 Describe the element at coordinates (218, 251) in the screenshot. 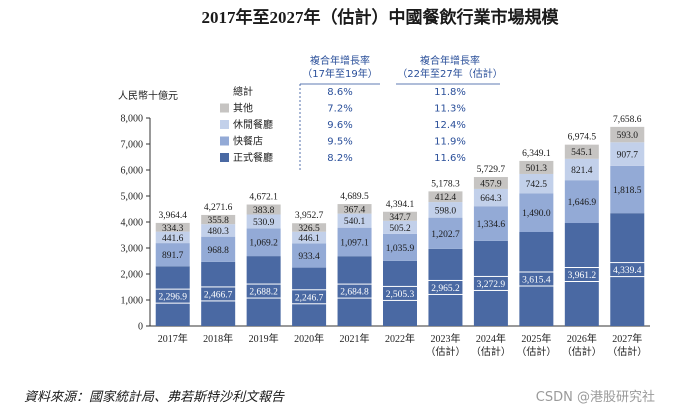

I see `data-label: 968.8` at that location.